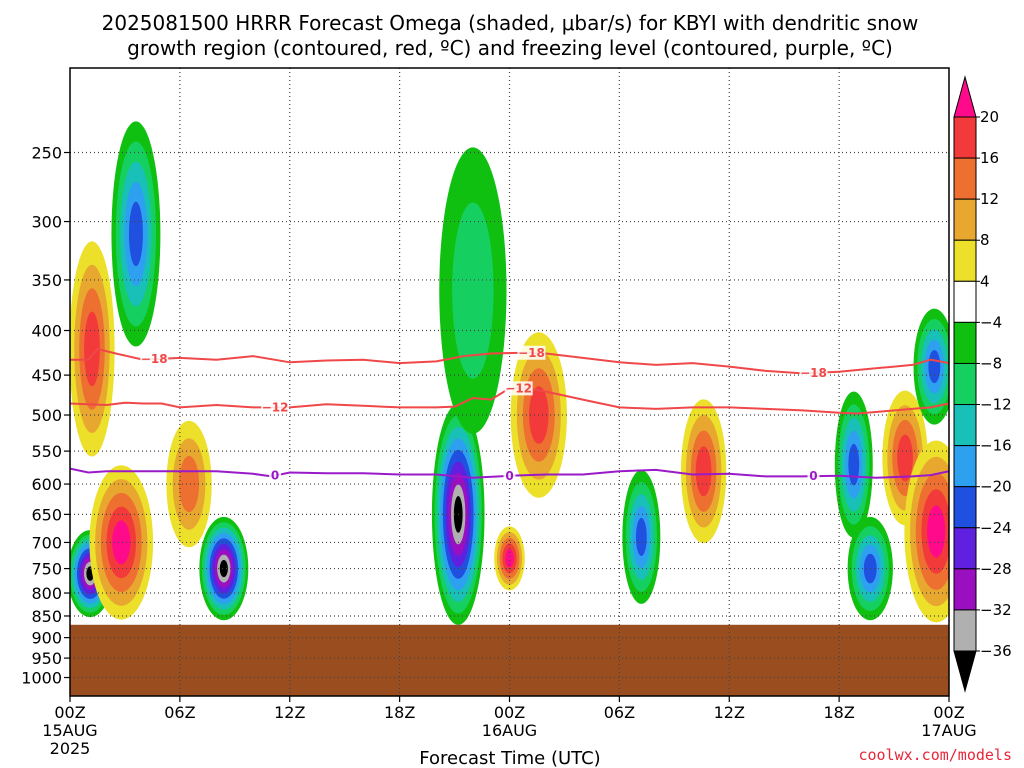  I want to click on y-tick-label-350: 350, so click(46, 280).